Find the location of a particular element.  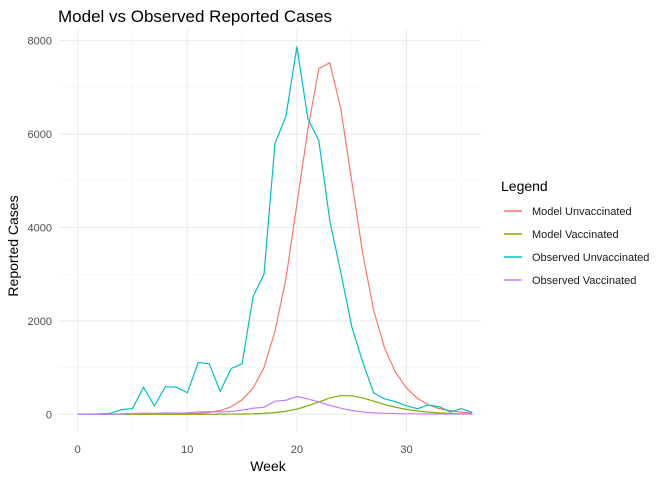

x-axis-title: Week is located at coordinates (268, 466).